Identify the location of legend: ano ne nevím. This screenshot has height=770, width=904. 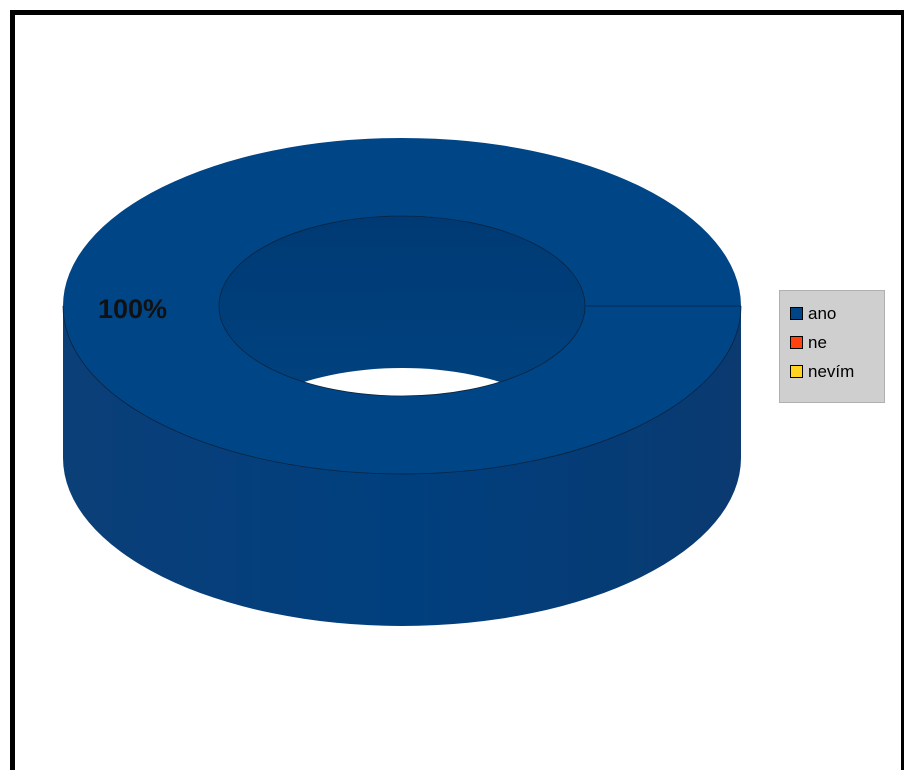
(832, 346).